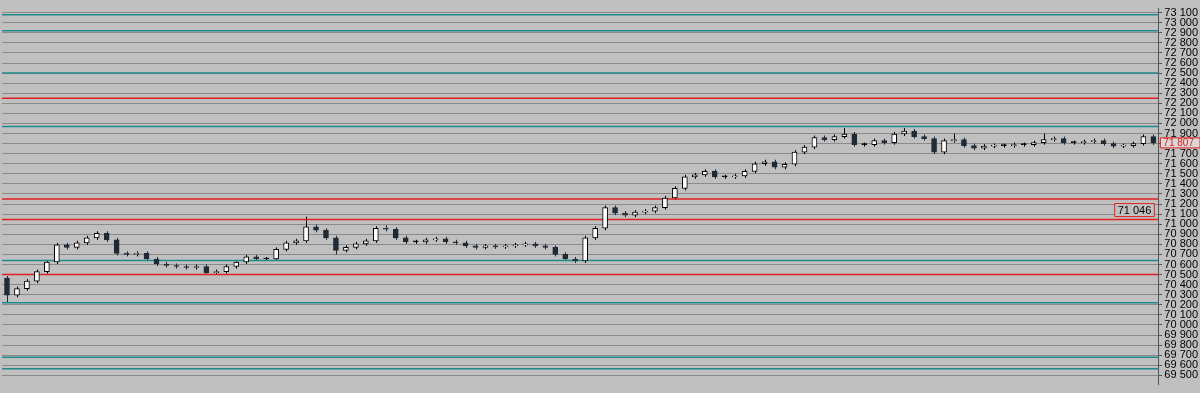 This screenshot has width=1200, height=393. I want to click on y-tick-label: 71 700, so click(1181, 152).